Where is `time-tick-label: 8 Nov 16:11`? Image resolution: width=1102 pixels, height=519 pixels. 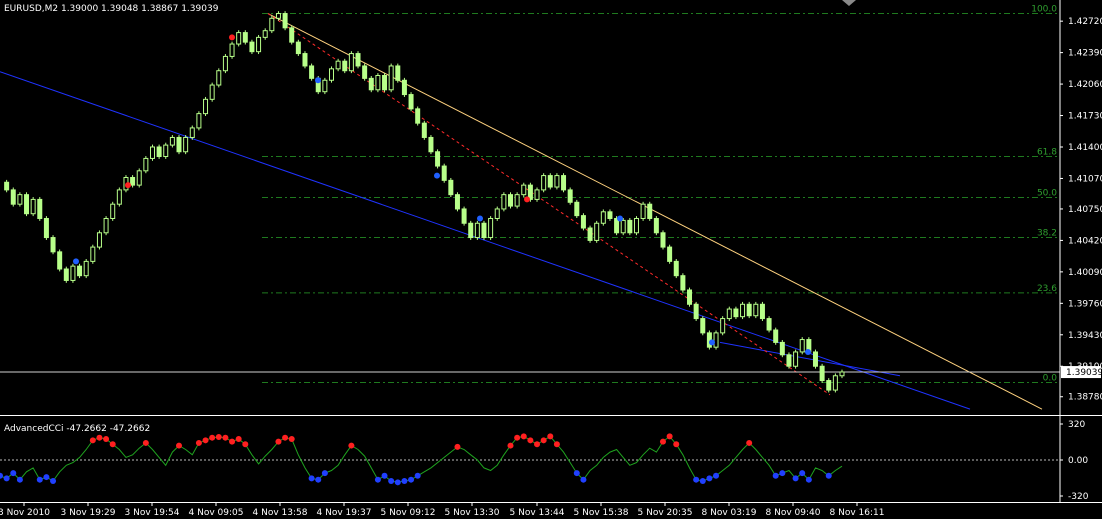 time-tick-label: 8 Nov 16:11 is located at coordinates (857, 513).